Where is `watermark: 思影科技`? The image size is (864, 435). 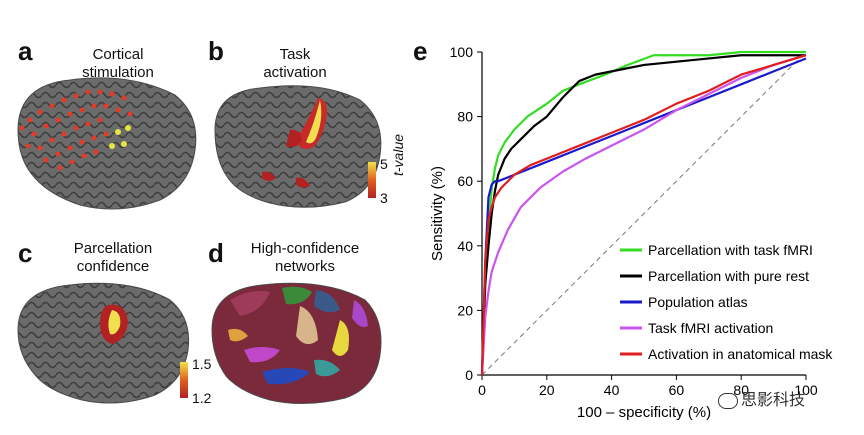
watermark: 思影科技 is located at coordinates (761, 398).